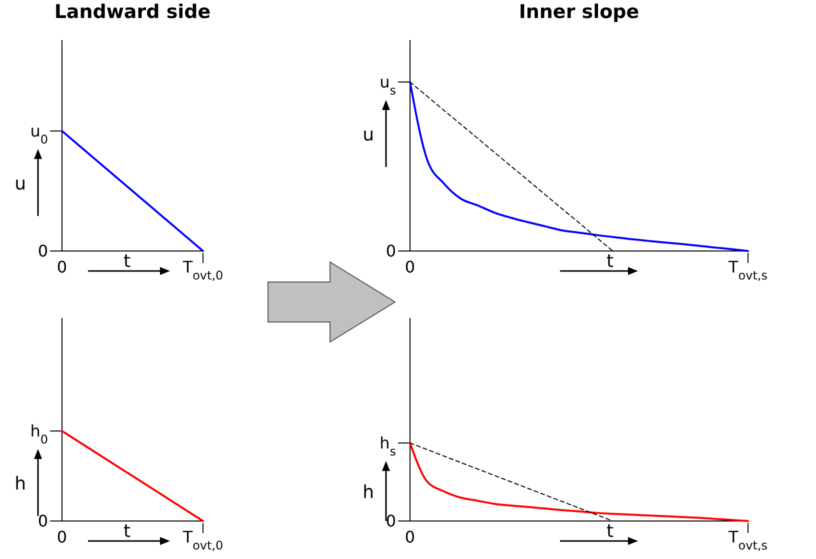  I want to click on chart-title: Landward side, so click(132, 12).